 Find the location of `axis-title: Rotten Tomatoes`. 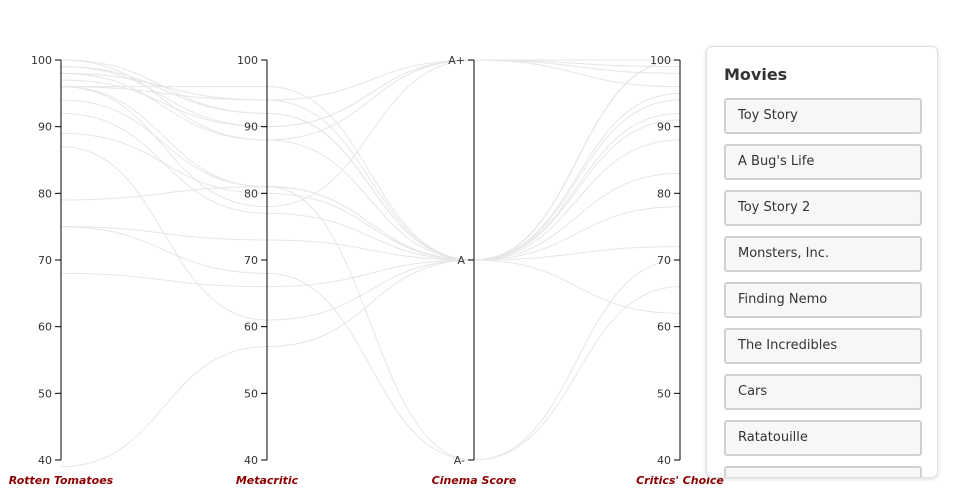

axis-title: Rotten Tomatoes is located at coordinates (61, 480).